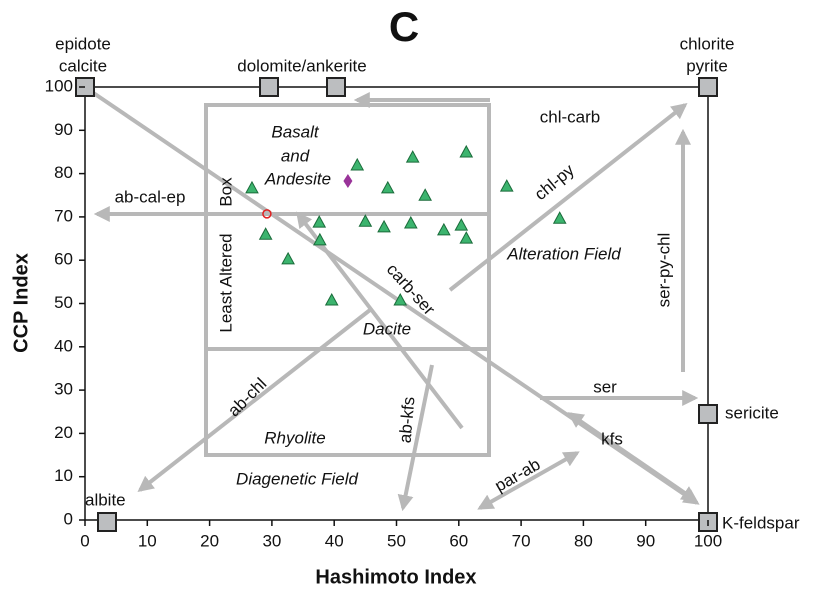 The width and height of the screenshot is (817, 598). I want to click on y-tick-label: 30, so click(63, 389).